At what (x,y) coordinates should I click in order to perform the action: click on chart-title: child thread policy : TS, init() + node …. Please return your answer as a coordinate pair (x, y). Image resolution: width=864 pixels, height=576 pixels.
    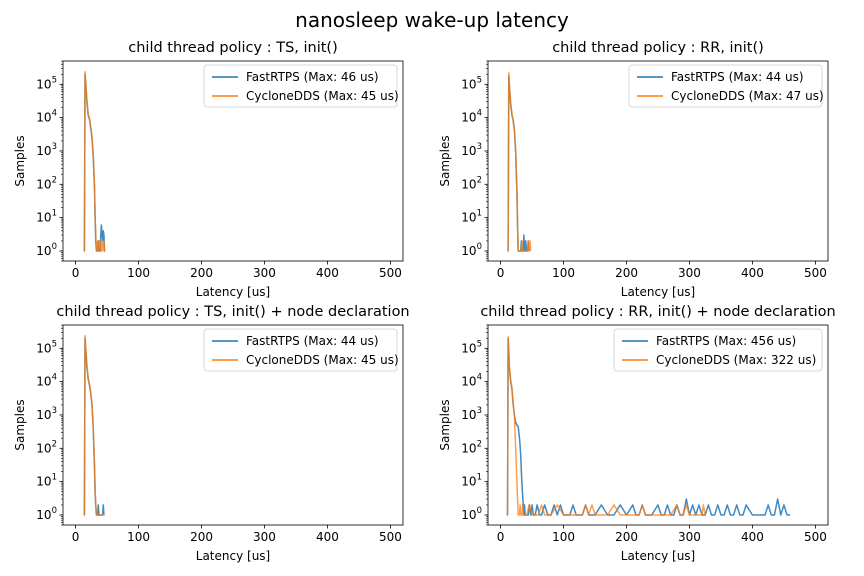
    Looking at the image, I should click on (232, 312).